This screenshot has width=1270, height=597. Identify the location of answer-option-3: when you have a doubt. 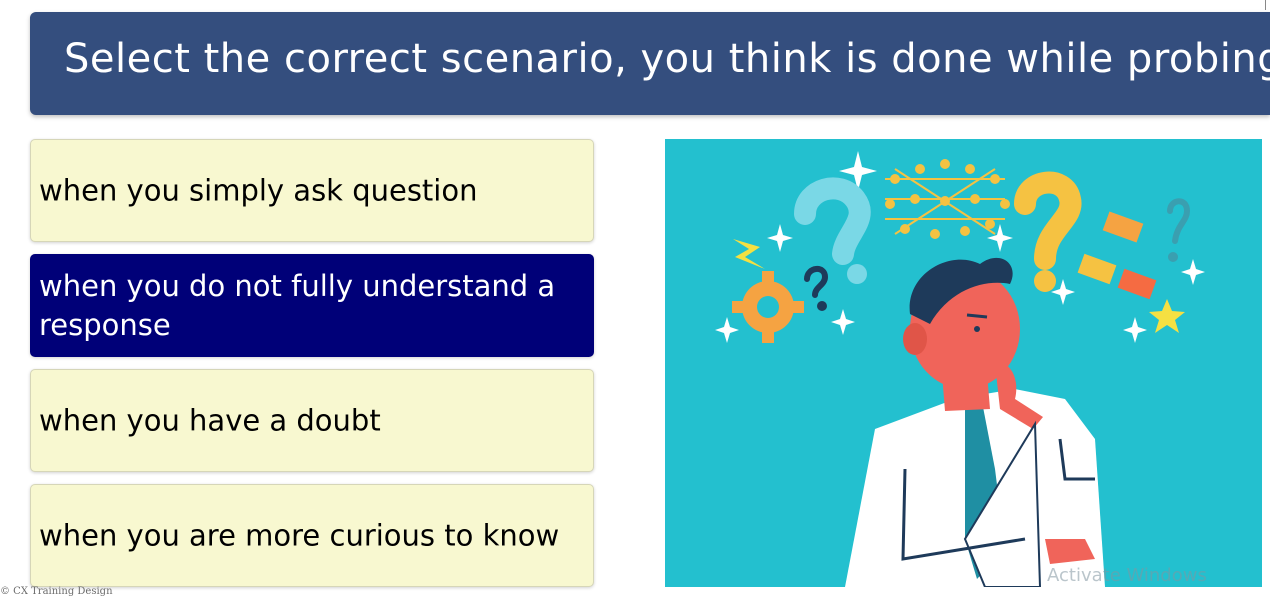
(312, 420).